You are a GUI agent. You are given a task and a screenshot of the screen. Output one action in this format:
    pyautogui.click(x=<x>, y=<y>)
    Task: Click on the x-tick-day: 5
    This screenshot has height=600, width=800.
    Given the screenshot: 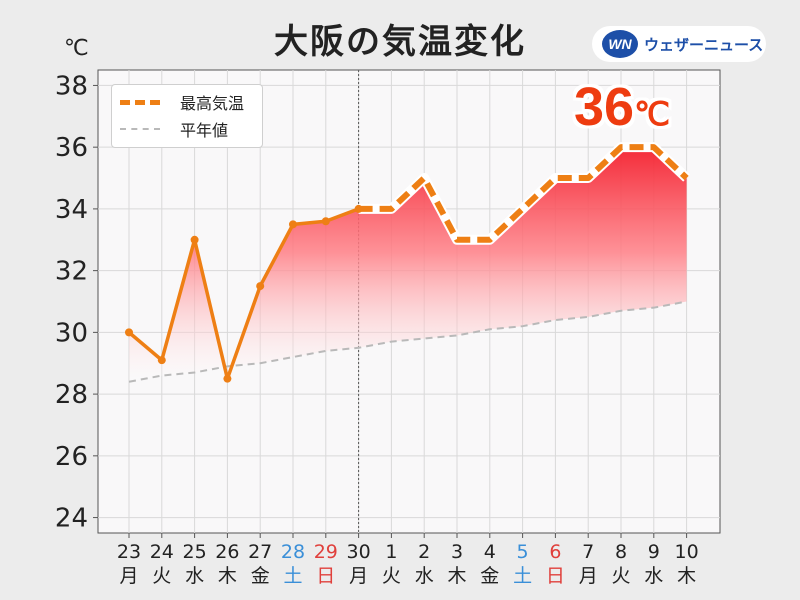 What is the action you would take?
    pyautogui.click(x=523, y=552)
    